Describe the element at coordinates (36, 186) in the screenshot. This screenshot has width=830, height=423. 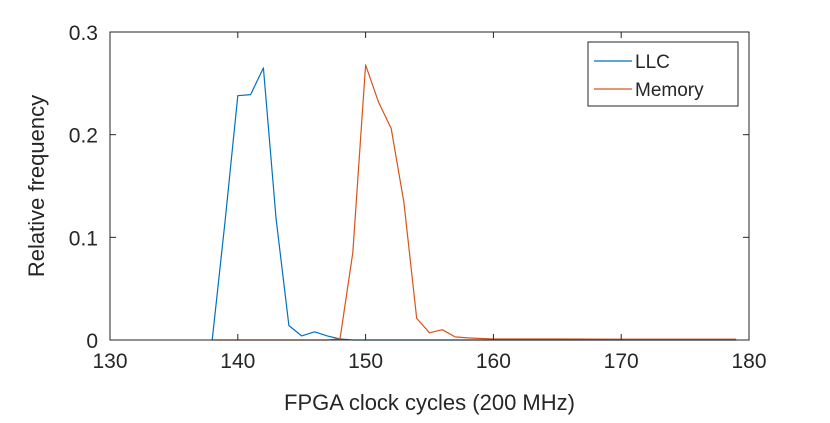
I see `y-axis-label: Relative frequency` at that location.